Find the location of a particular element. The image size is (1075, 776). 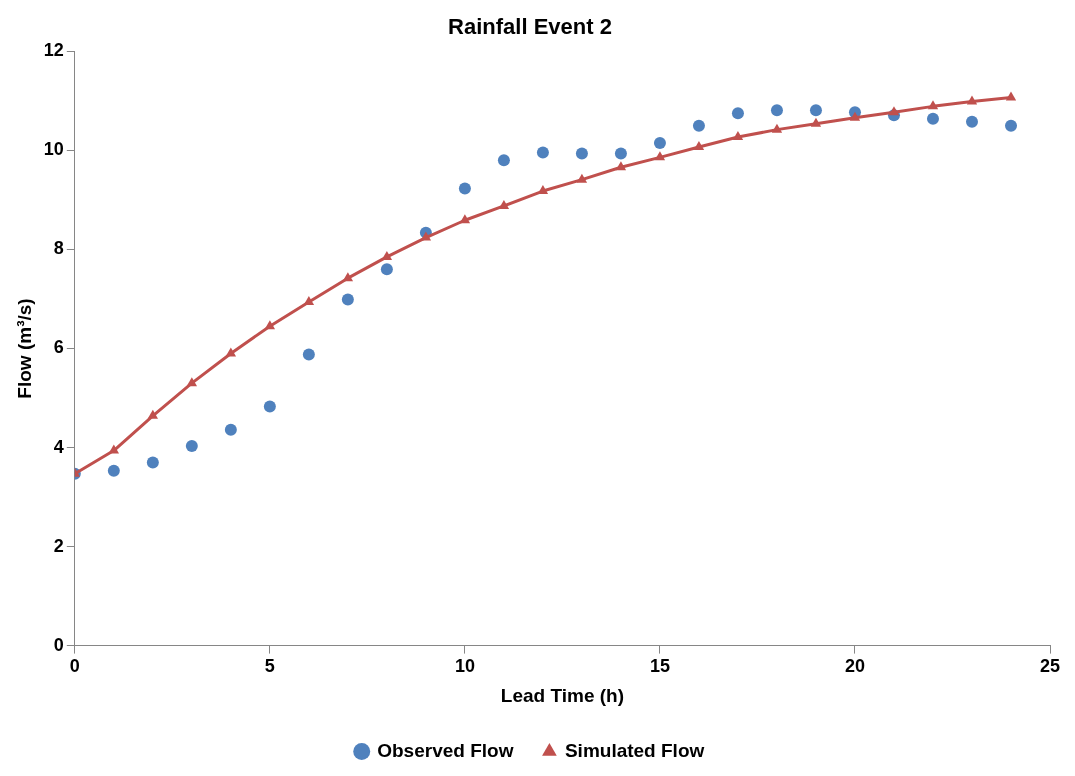

x-tick-label: 5 is located at coordinates (269, 666).